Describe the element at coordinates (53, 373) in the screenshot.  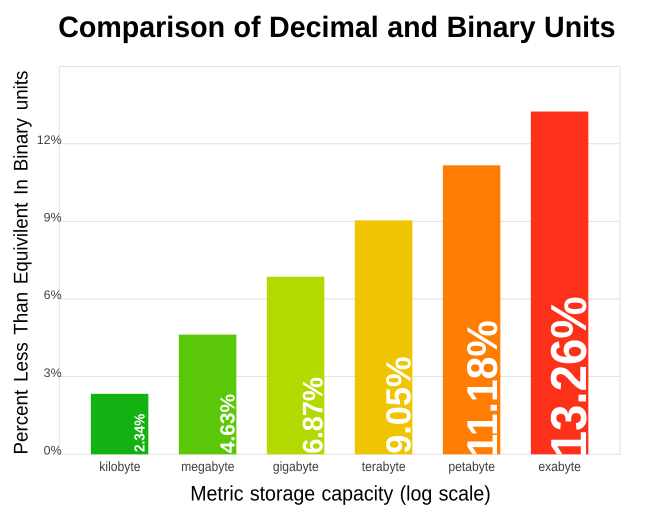
I see `svg-text: 3%` at that location.